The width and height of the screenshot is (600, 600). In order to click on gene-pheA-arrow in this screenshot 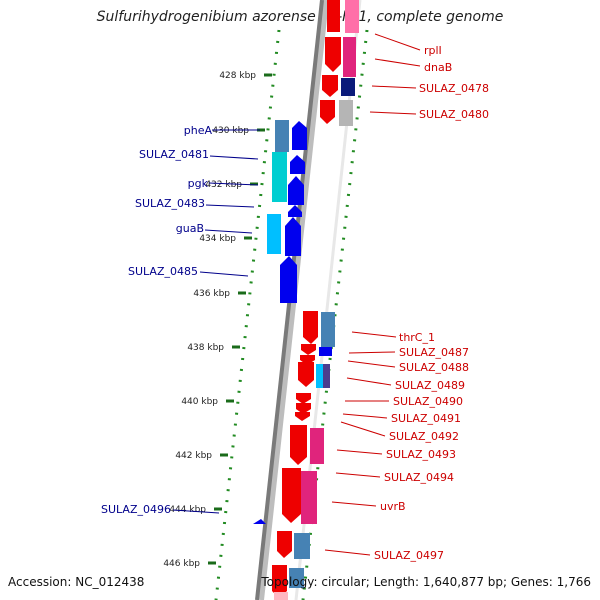, I will do `click(299, 135)`.